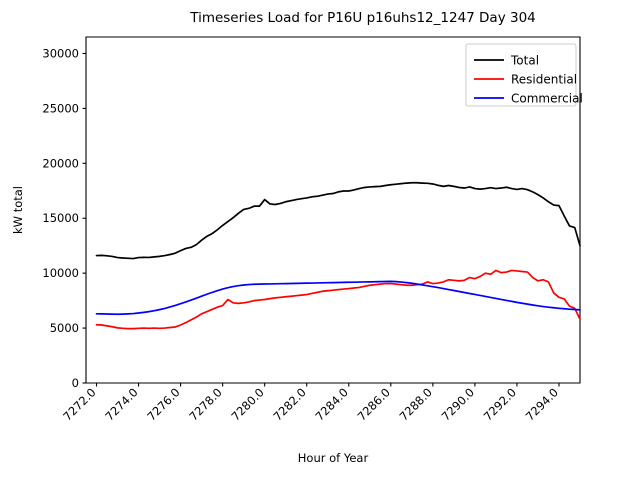  I want to click on legend-label-commercial: Commercial, so click(547, 99).